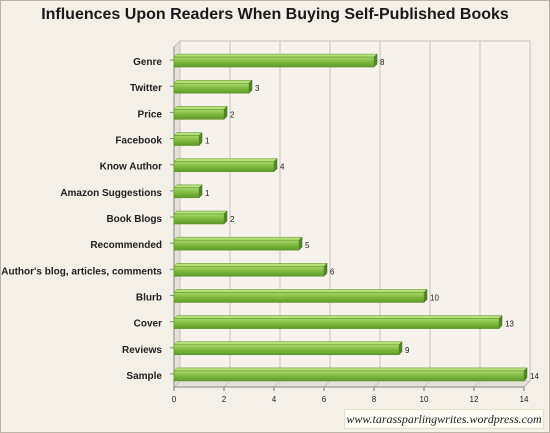 Image resolution: width=550 pixels, height=433 pixels. What do you see at coordinates (224, 399) in the screenshot?
I see `x-tick-label: 2` at bounding box center [224, 399].